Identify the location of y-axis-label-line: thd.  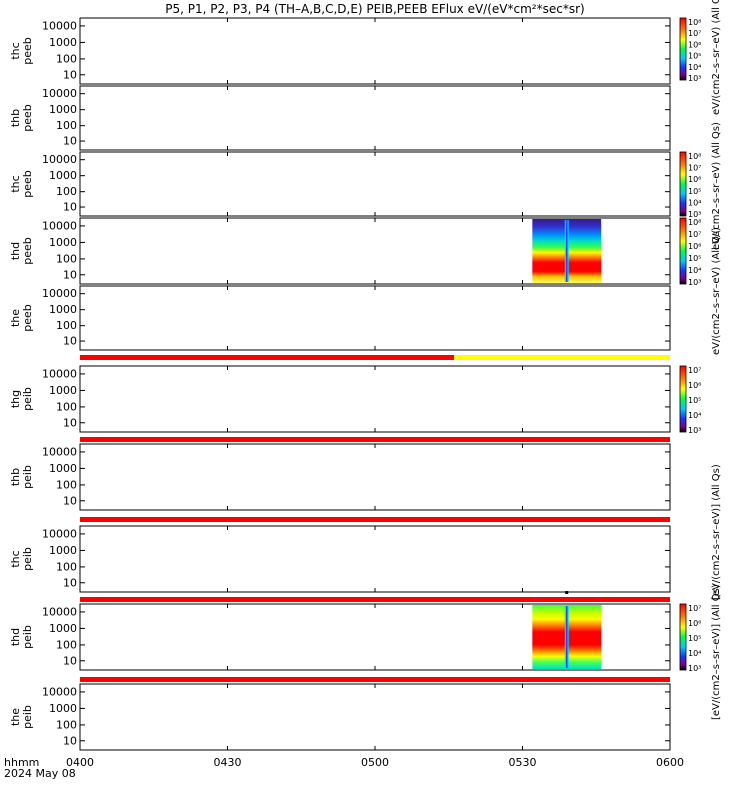
(15, 251).